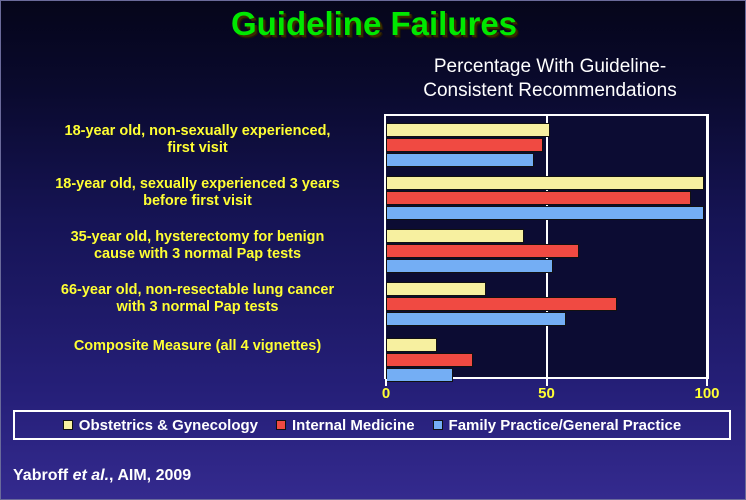 This screenshot has height=500, width=746. Describe the element at coordinates (374, 23) in the screenshot. I see `page-title: Guideline Failures` at that location.